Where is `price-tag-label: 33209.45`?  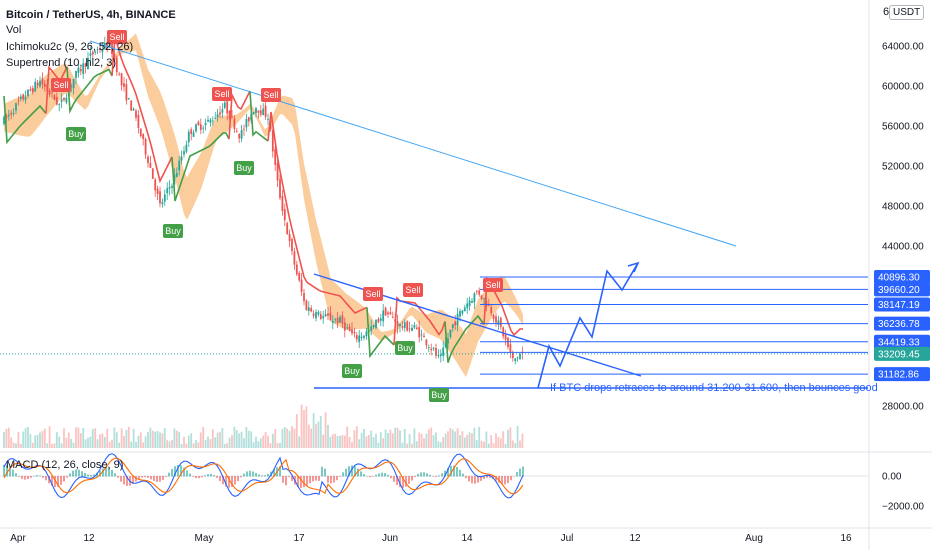
price-tag-label: 33209.45 is located at coordinates (899, 354).